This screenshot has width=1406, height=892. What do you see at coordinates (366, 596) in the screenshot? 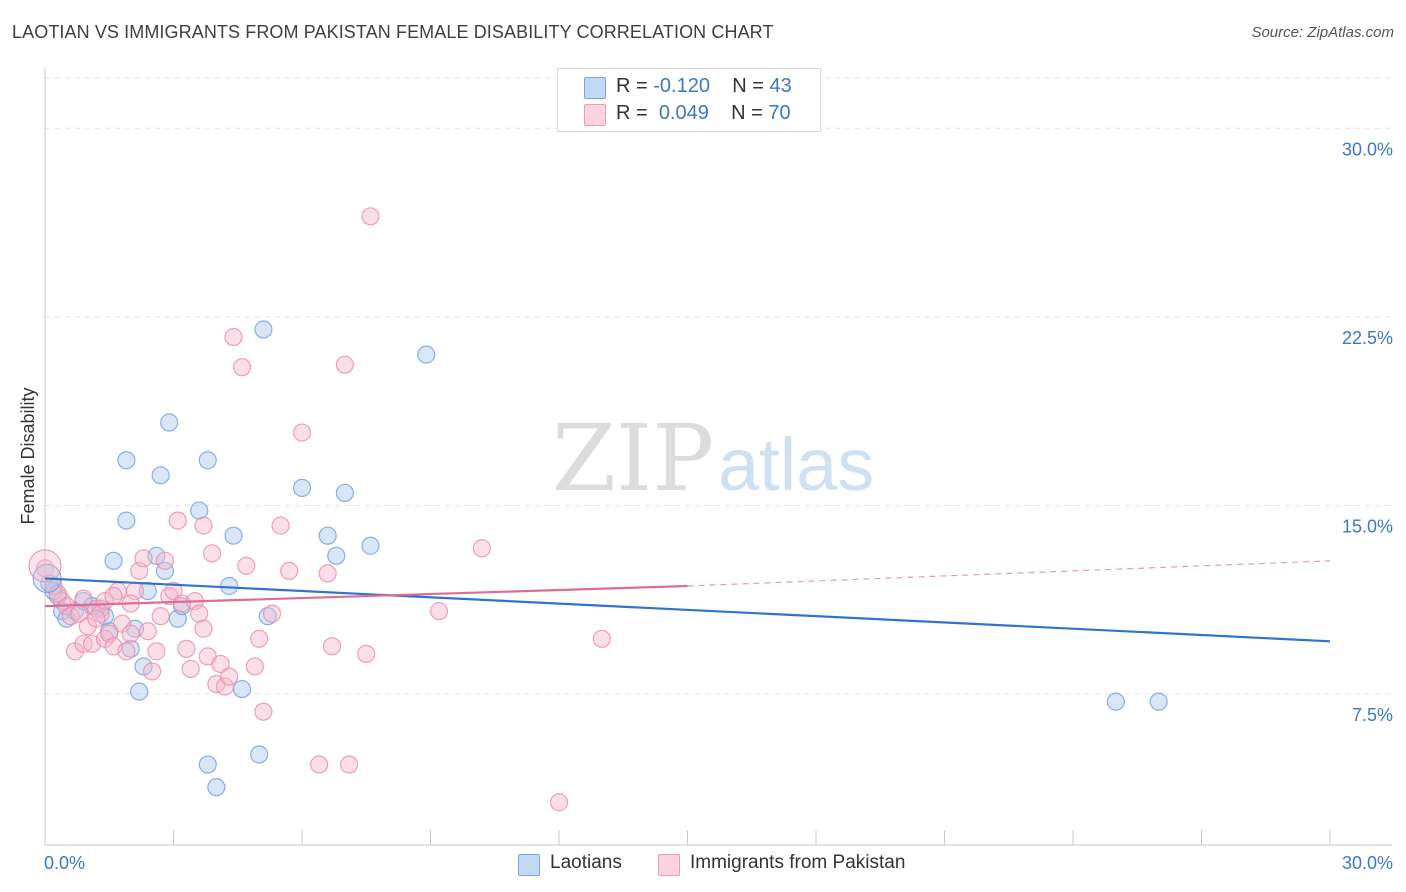
I see `trend-line-pakistan` at bounding box center [366, 596].